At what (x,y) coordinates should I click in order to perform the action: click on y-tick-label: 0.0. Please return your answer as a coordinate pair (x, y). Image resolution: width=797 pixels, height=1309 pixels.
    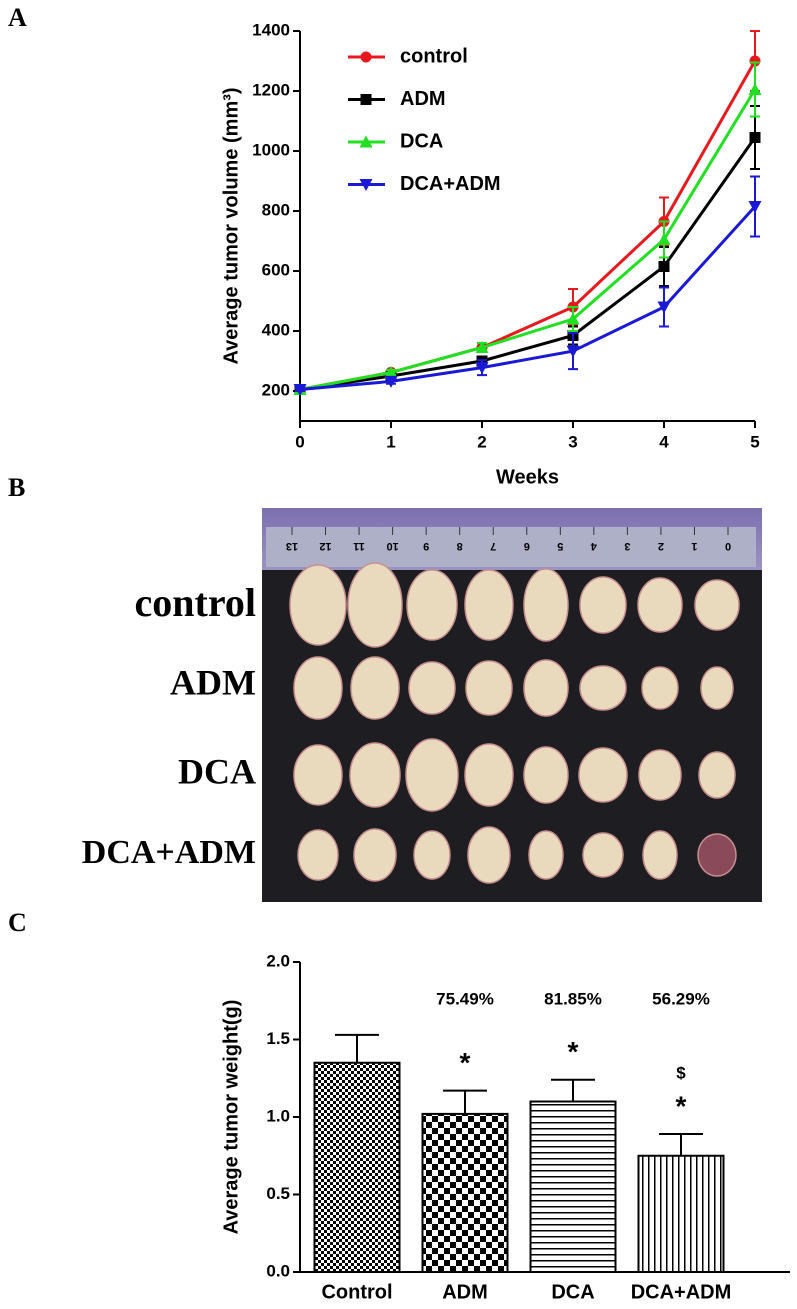
    Looking at the image, I should click on (278, 1270).